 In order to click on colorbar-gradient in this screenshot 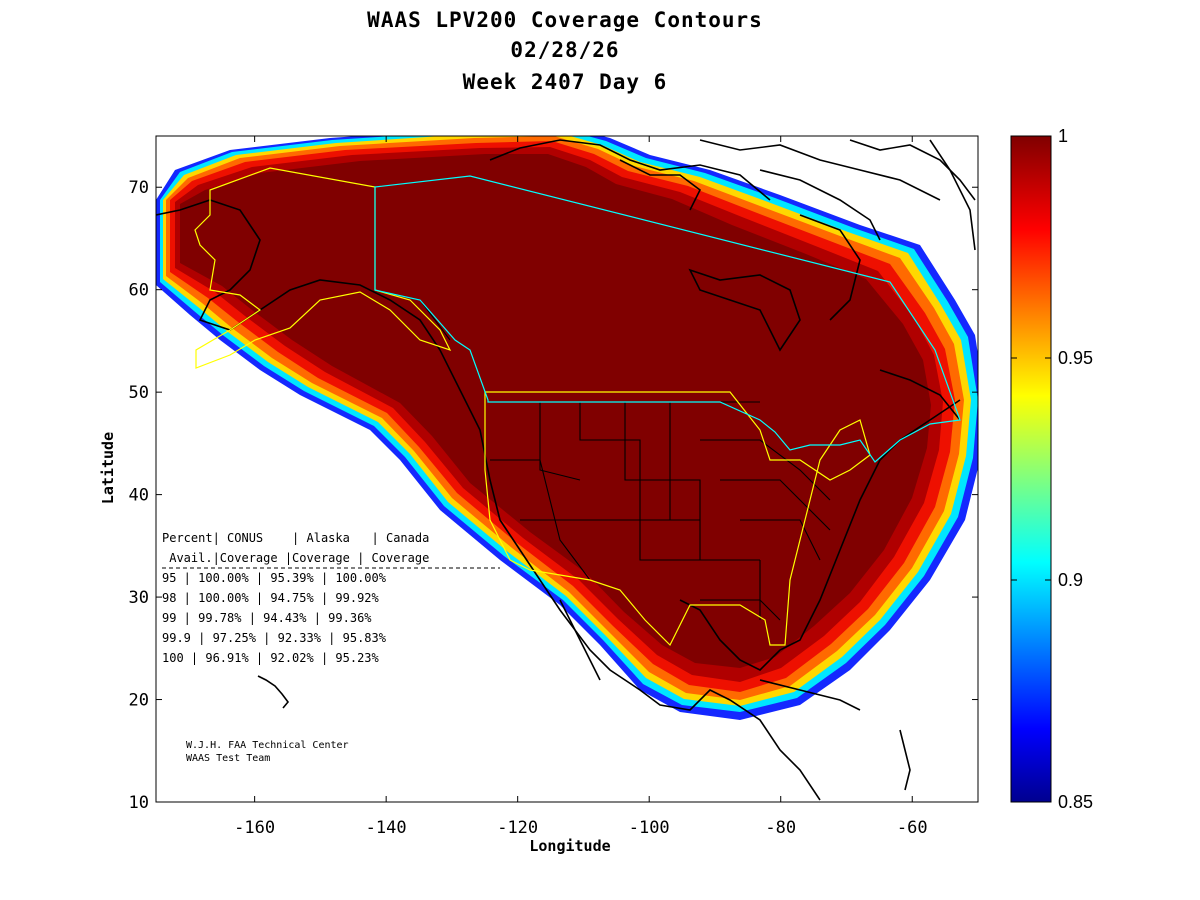, I will do `click(1031, 469)`.